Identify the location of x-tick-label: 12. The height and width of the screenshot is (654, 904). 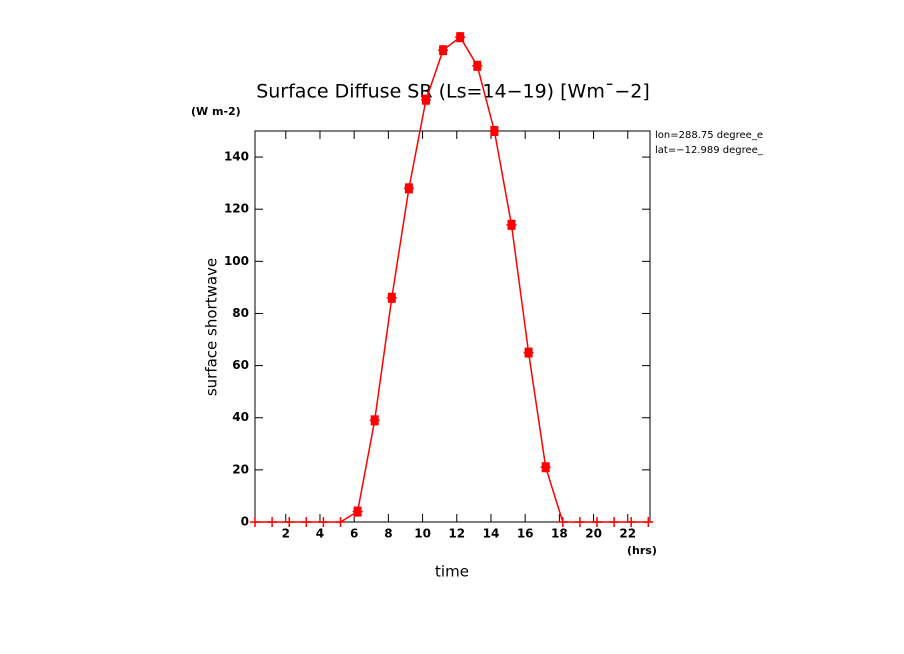
(456, 534).